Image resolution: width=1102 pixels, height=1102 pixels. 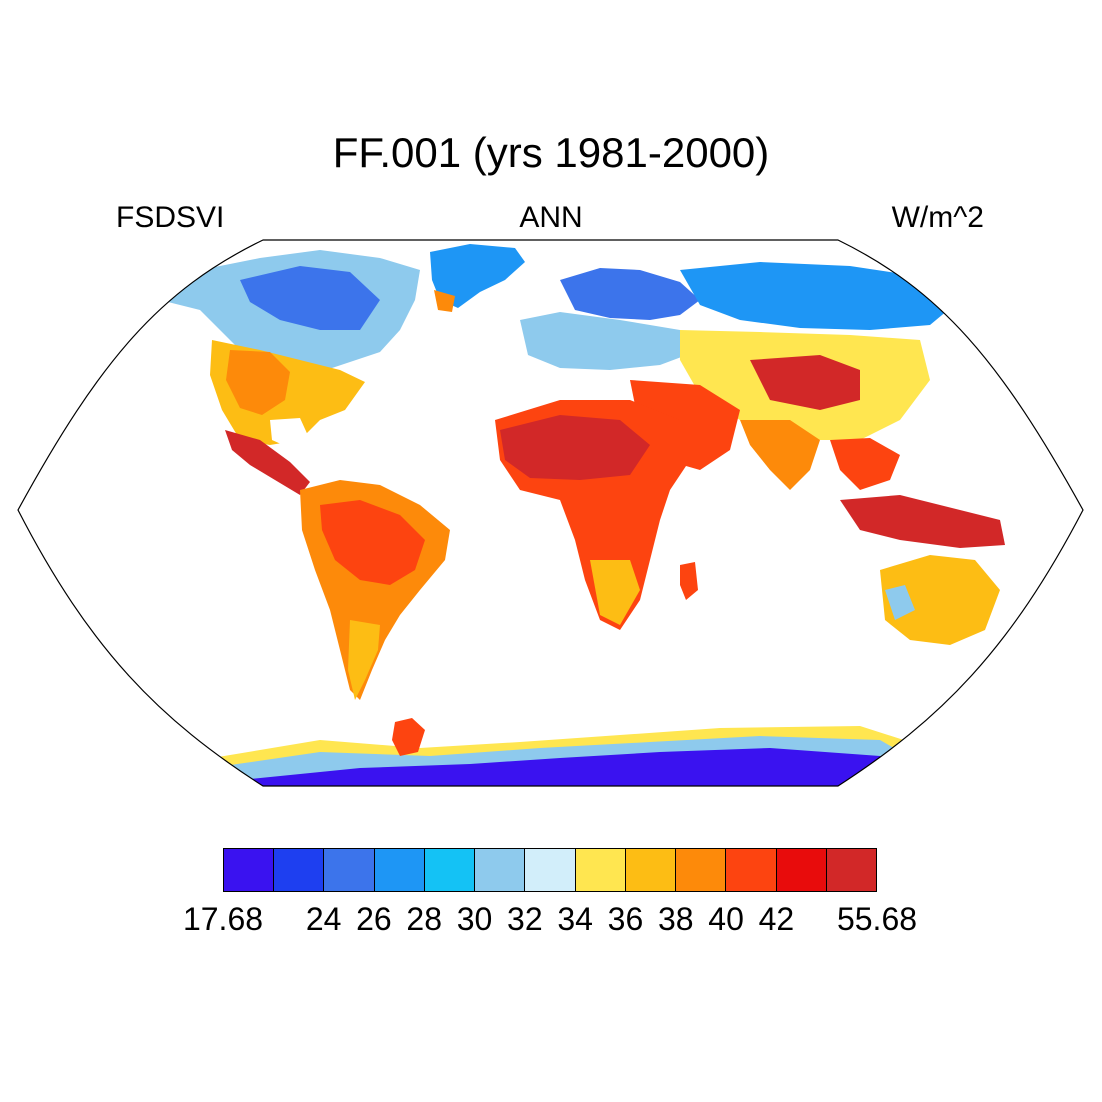 I want to click on colorbar-tick-label: 26, so click(x=374, y=919).